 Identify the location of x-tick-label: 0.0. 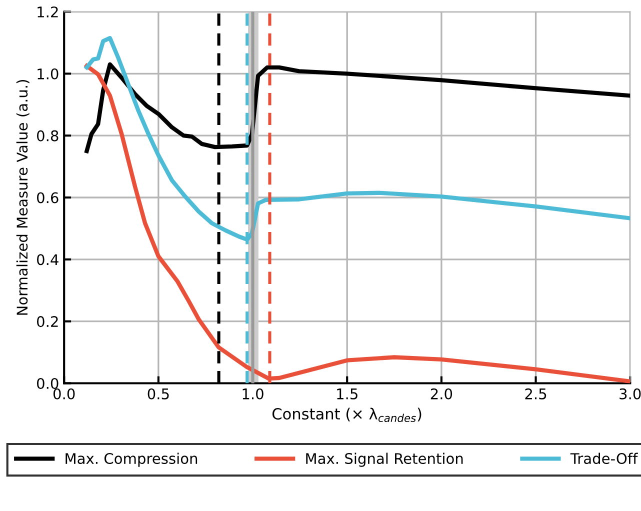
(64, 394).